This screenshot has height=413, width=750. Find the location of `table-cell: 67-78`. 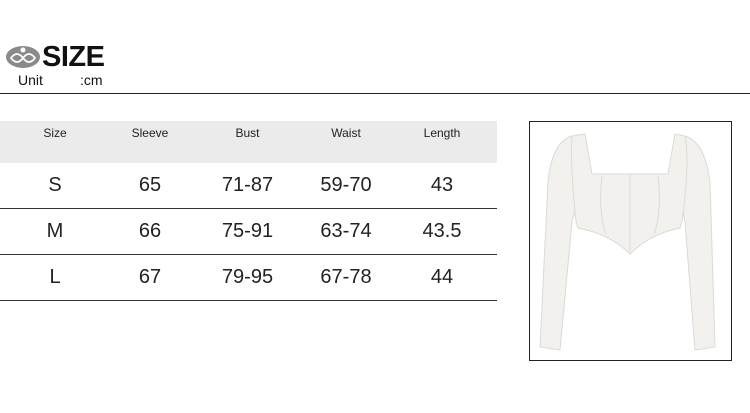

table-cell: 67-78 is located at coordinates (346, 277).